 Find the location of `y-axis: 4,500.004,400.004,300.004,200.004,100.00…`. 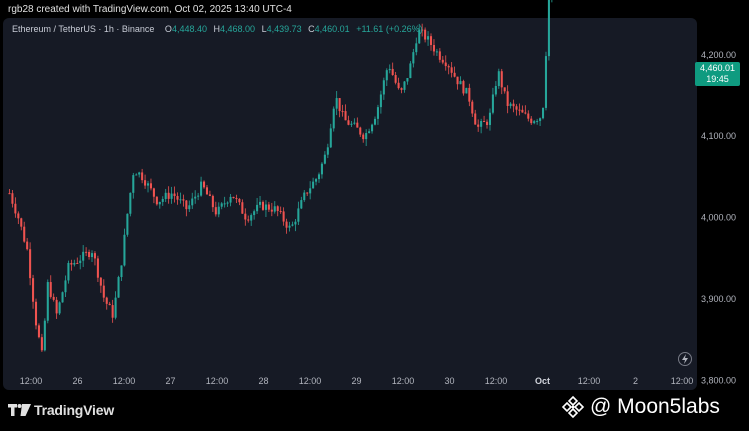

y-axis: 4,500.004,400.004,300.004,200.004,100.00… is located at coordinates (718, 217).